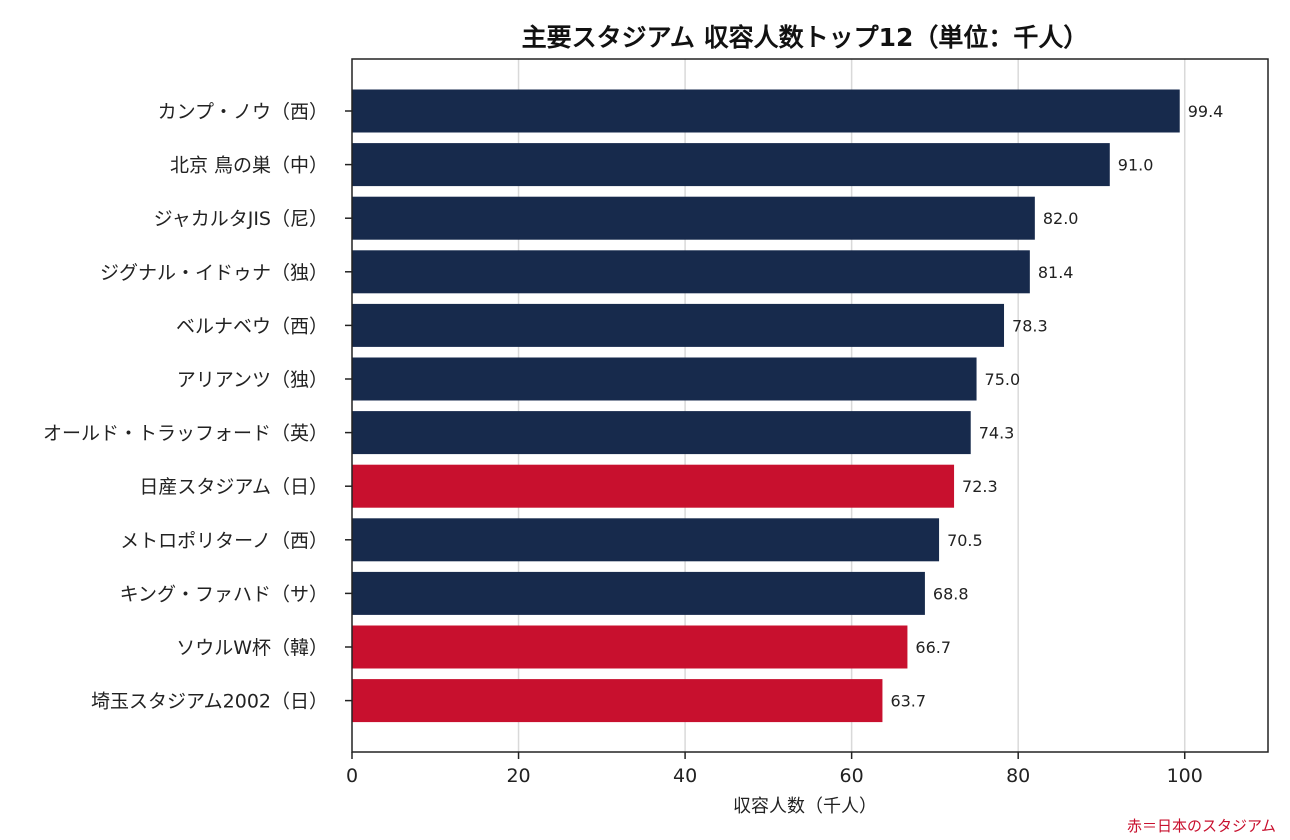 The height and width of the screenshot is (840, 1290). Describe the element at coordinates (241, 219) in the screenshot. I see `category-label: ジャカルタJIS（尼）` at that location.